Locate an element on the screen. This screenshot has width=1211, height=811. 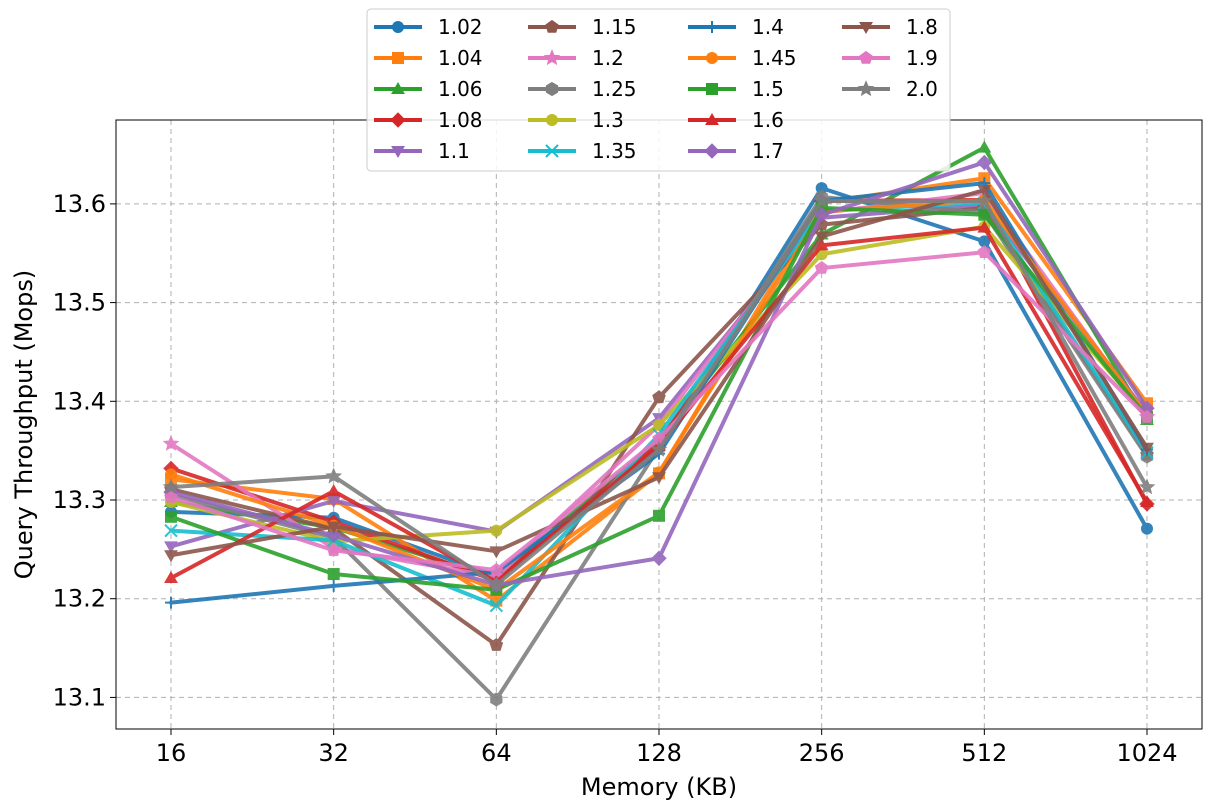
legend-label: 1.2 is located at coordinates (608, 58).